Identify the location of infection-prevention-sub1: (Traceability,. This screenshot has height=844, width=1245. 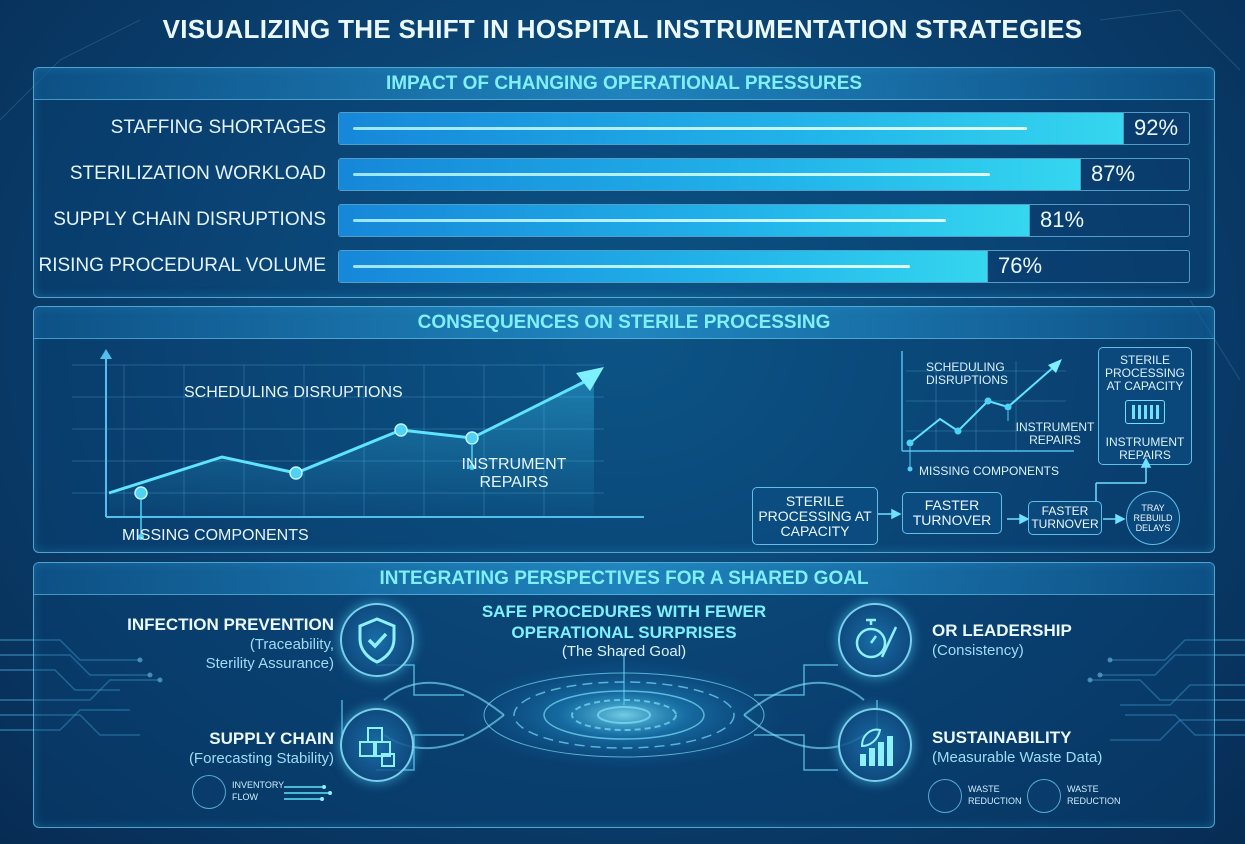
(291, 644).